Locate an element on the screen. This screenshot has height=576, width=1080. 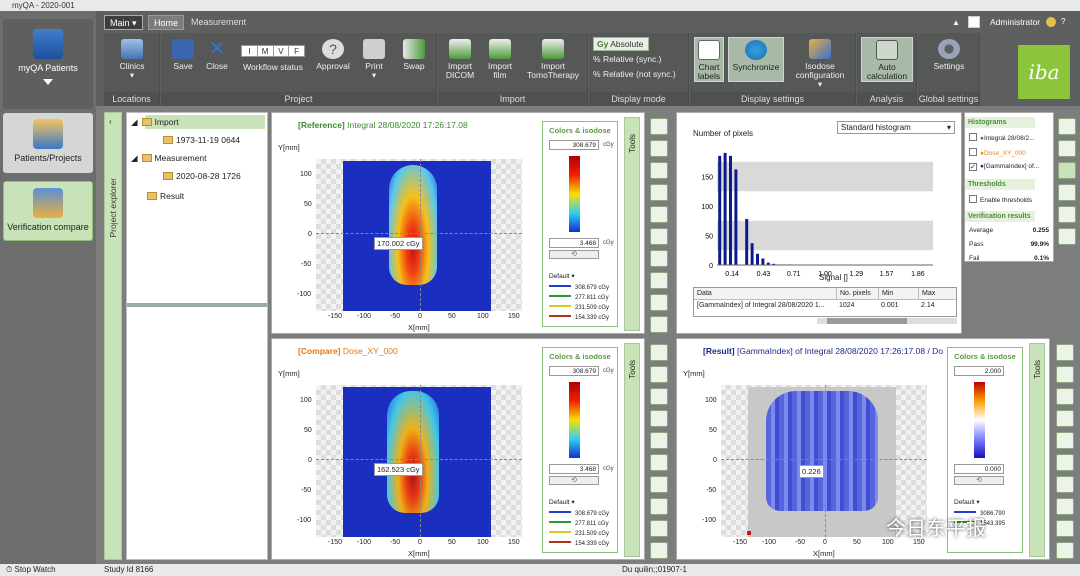
histogram-type-dropdown: Standard histogram ▾ is located at coordinates (896, 127).